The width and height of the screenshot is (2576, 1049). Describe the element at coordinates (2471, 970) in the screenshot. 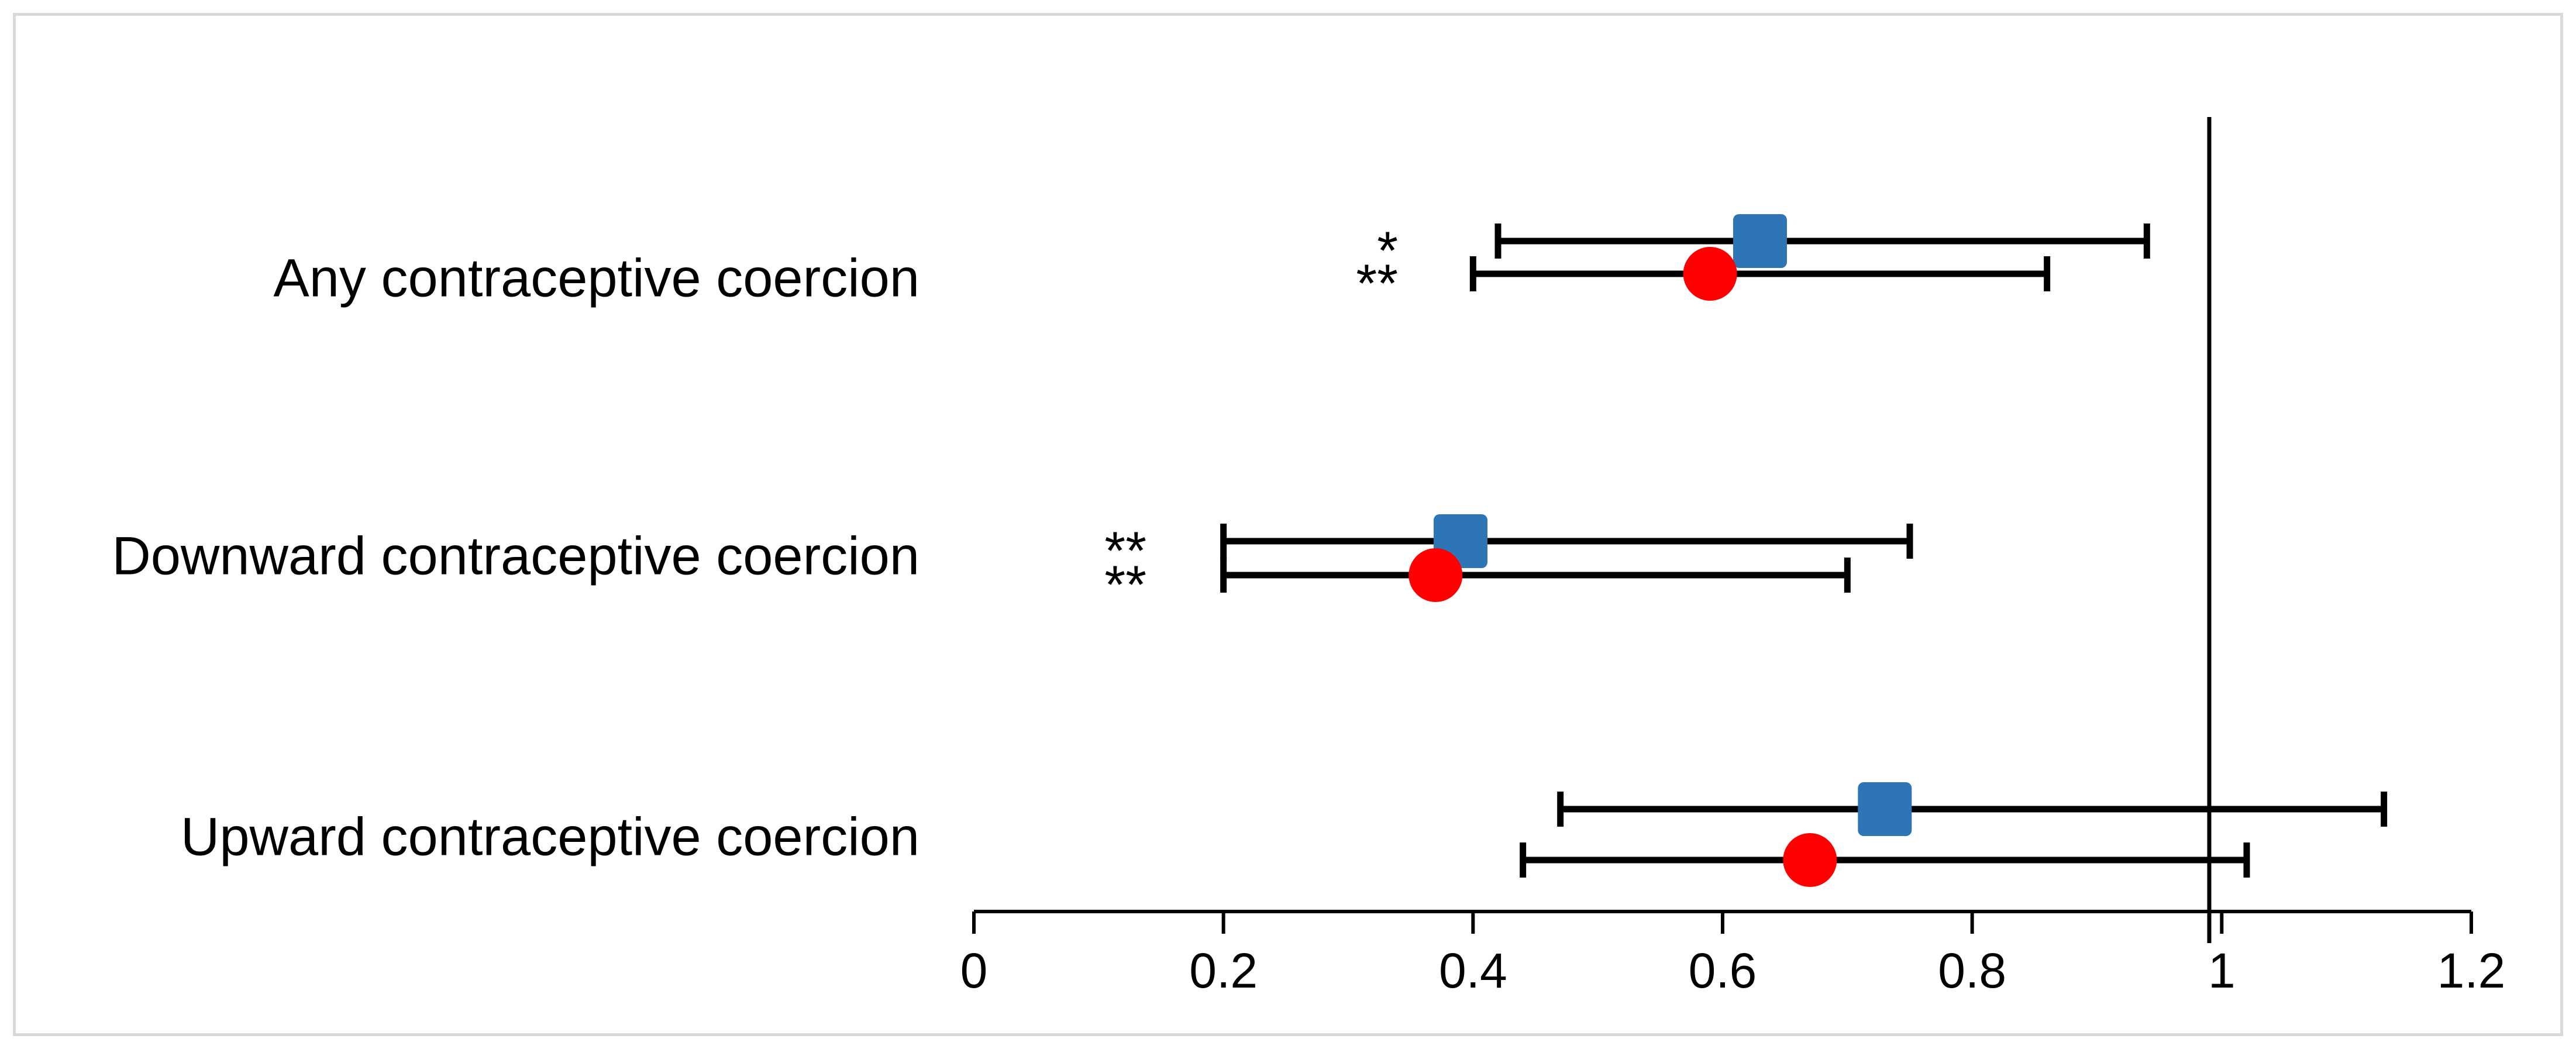

I see `x-tick-label: 1.2` at that location.